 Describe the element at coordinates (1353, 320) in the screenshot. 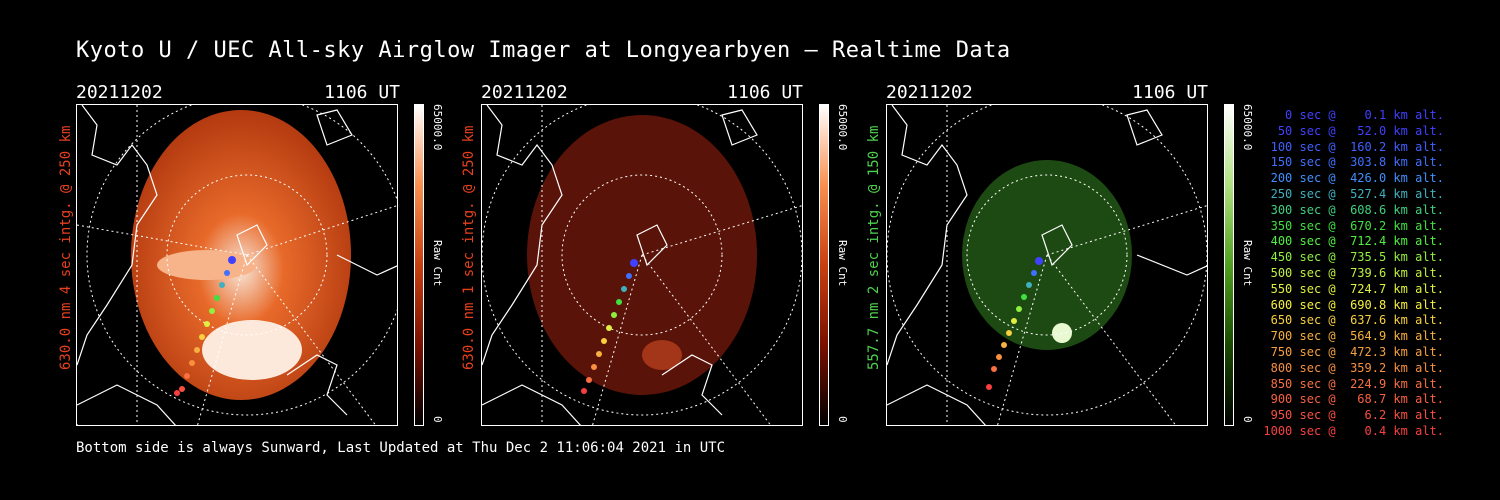

I see `legend-row: 650 sec @ 637.6 km alt.` at that location.